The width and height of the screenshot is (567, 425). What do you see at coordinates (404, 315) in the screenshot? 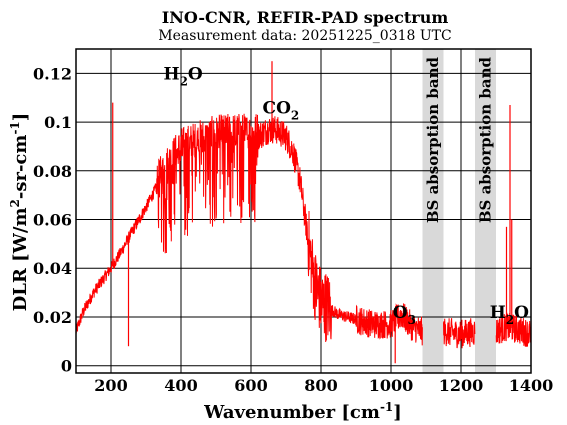
I see `annotation-3: O3` at bounding box center [404, 315].